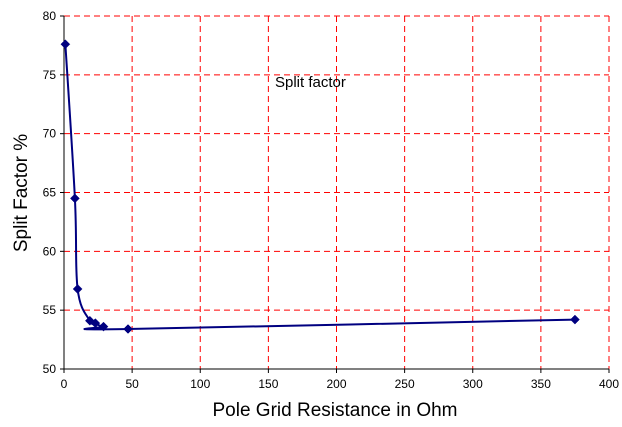  What do you see at coordinates (609, 384) in the screenshot?
I see `x-tick-label: 400` at bounding box center [609, 384].